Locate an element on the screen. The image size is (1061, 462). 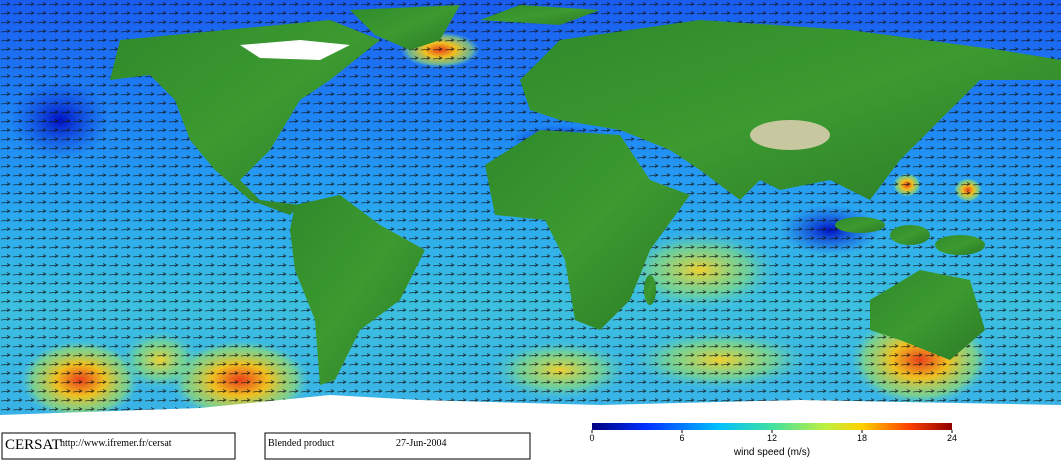
colorbar-scale is located at coordinates (772, 426).